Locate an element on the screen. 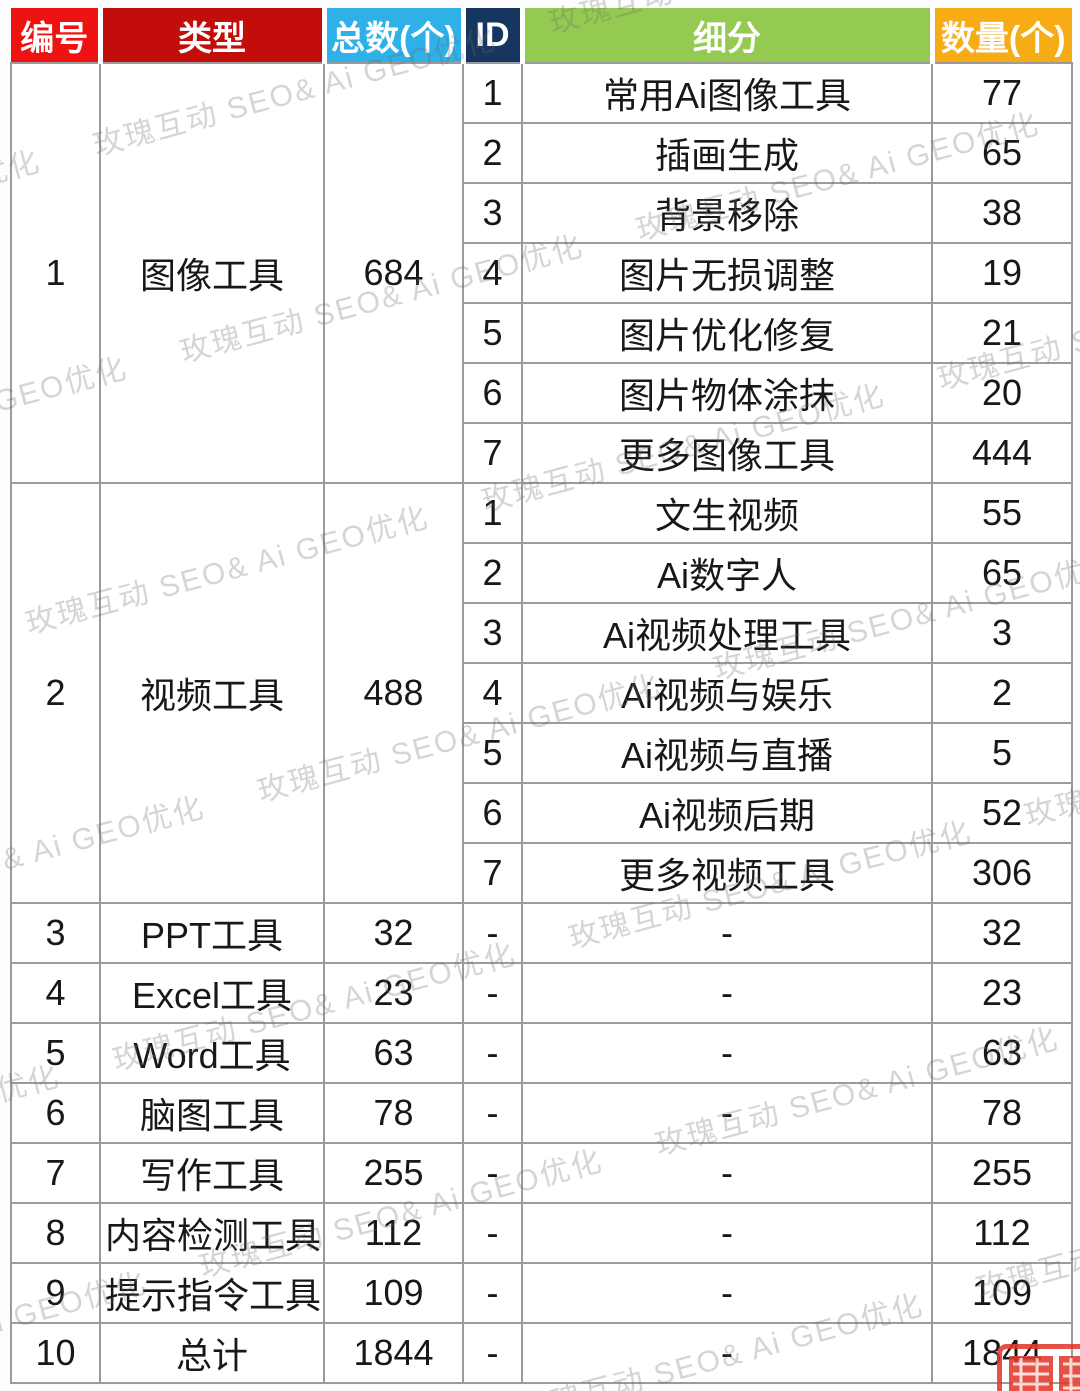 This screenshot has width=1080, height=1391. cell-total: 32 is located at coordinates (393, 933).